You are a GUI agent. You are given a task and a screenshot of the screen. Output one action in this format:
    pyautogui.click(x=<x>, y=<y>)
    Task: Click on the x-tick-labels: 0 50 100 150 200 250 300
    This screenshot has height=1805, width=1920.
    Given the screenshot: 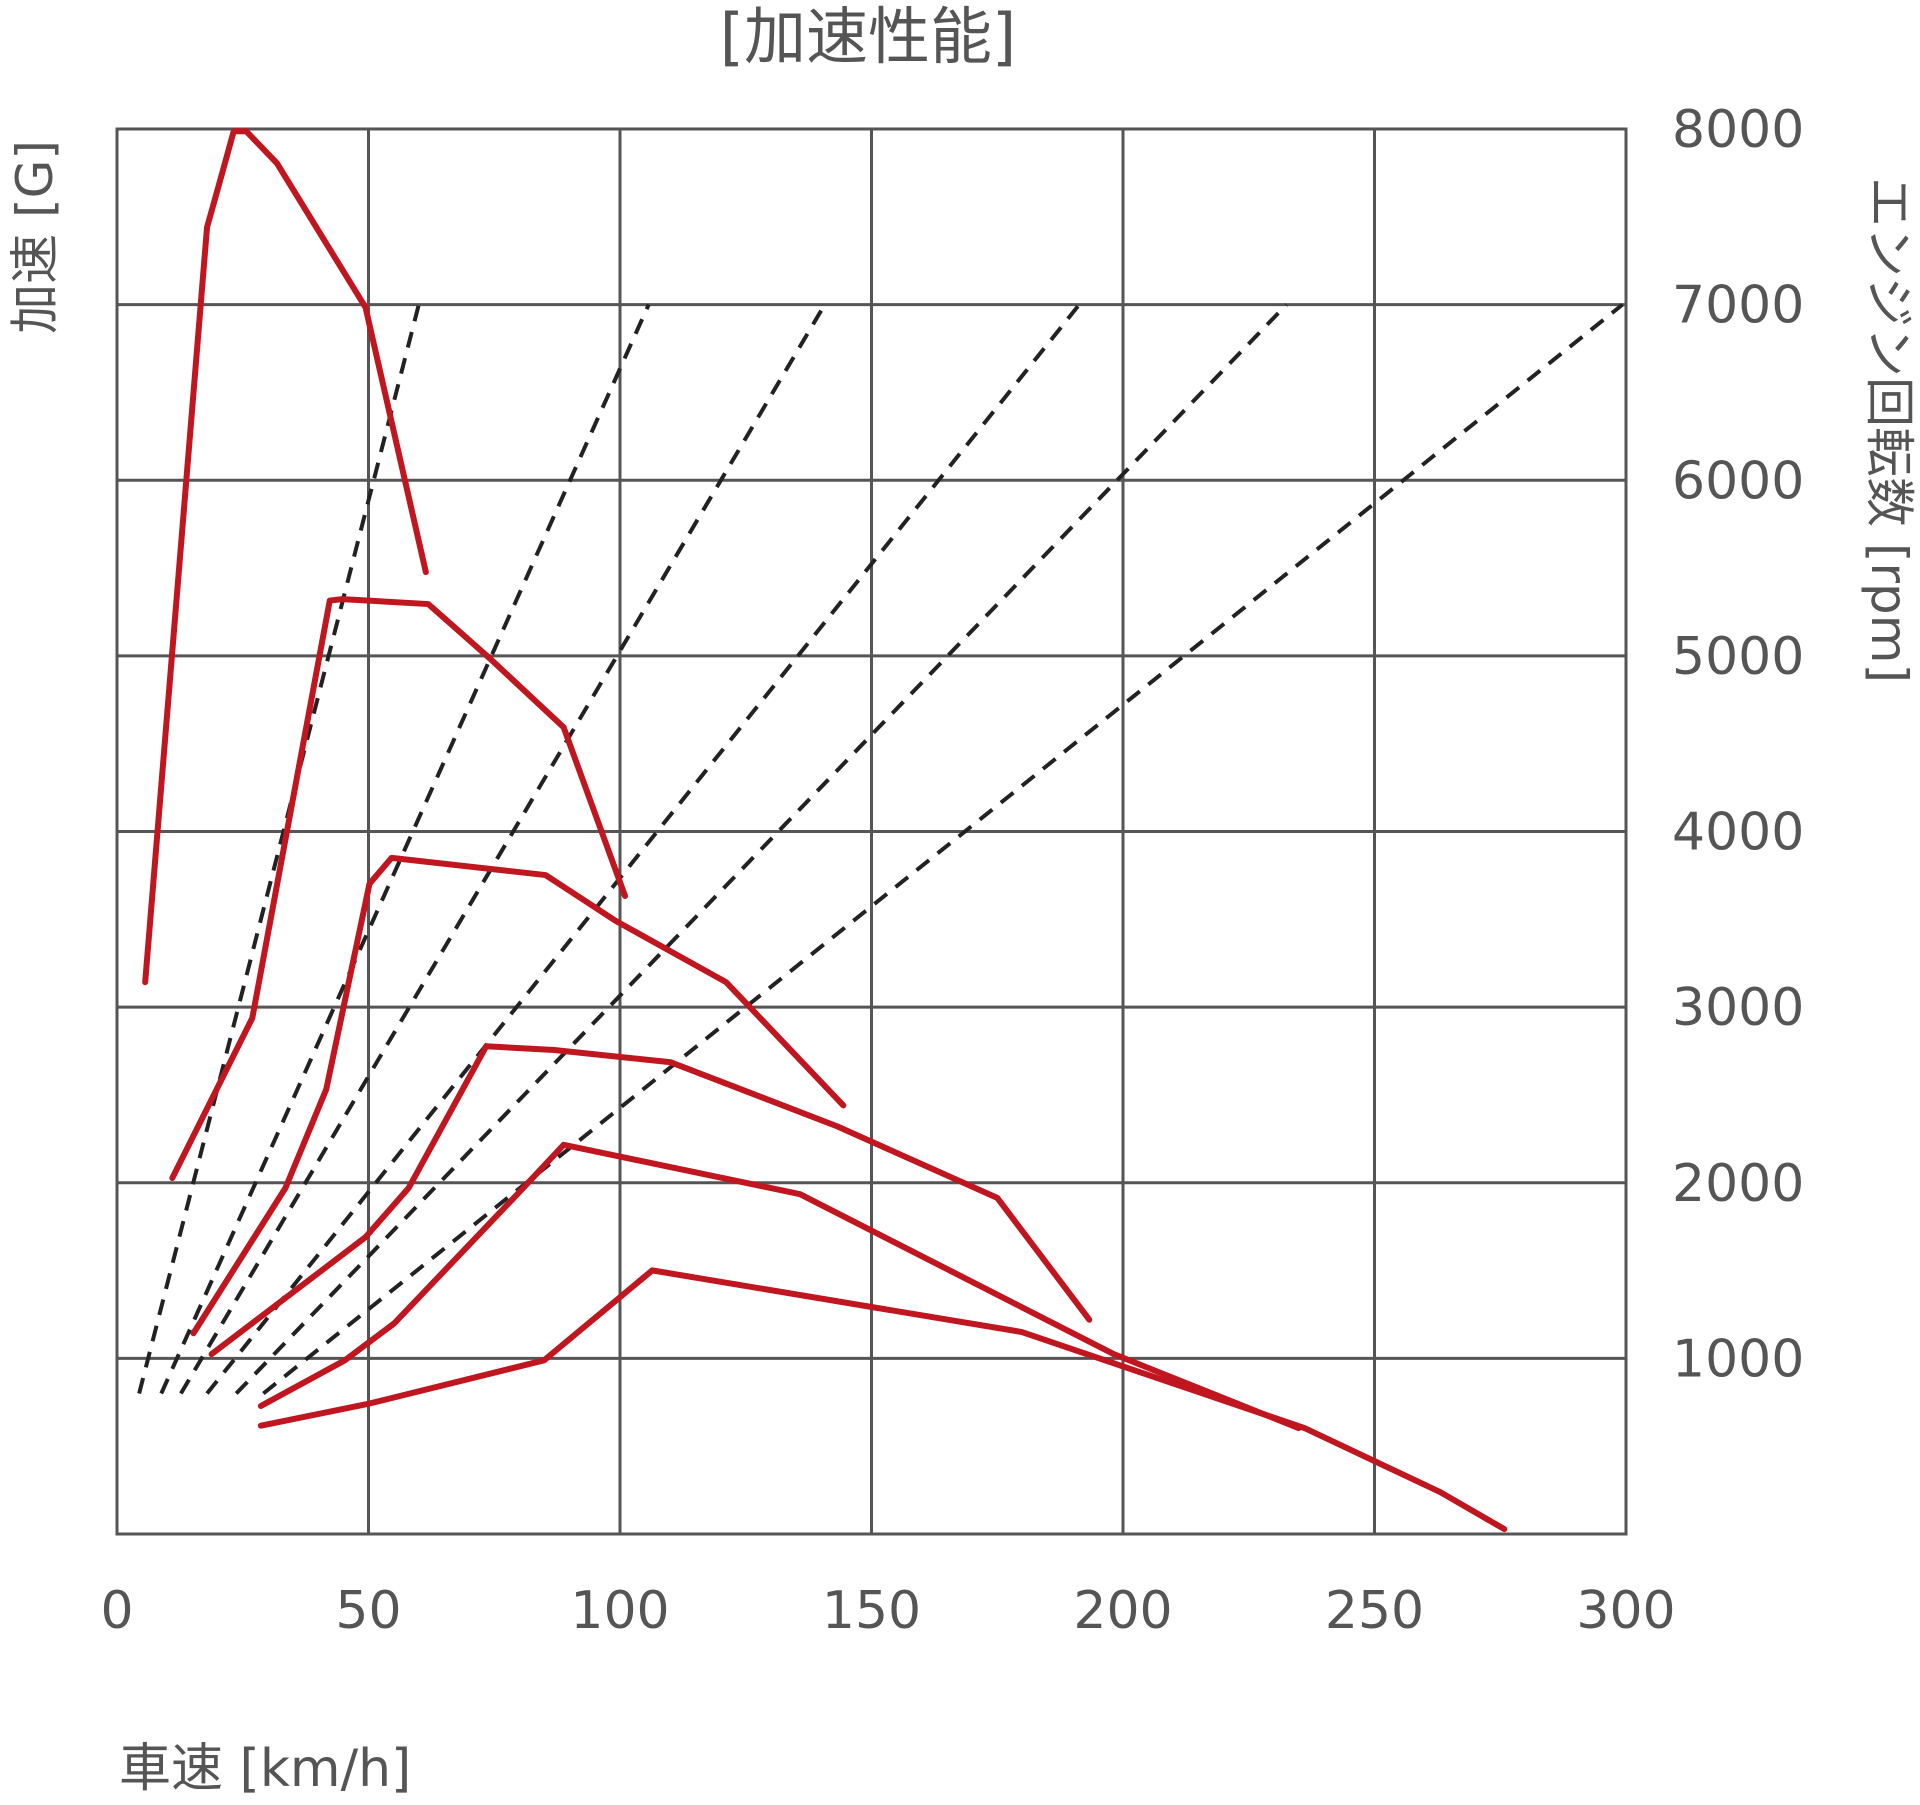 What is the action you would take?
    pyautogui.click(x=887, y=1611)
    